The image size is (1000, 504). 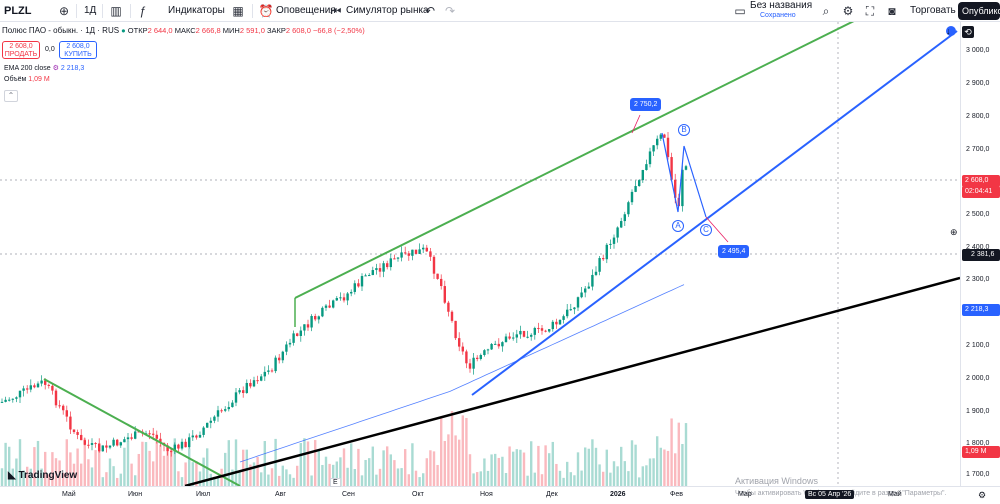 I want to click on publish-button: Опубликовать, so click(x=979, y=11).